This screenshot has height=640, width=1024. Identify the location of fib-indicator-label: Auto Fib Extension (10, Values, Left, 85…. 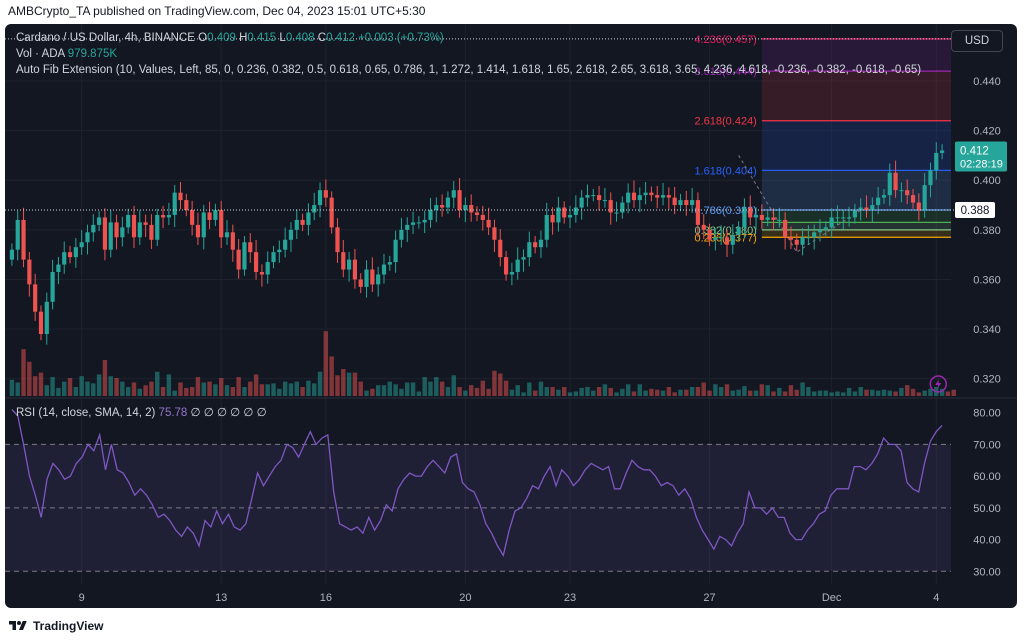
(469, 70).